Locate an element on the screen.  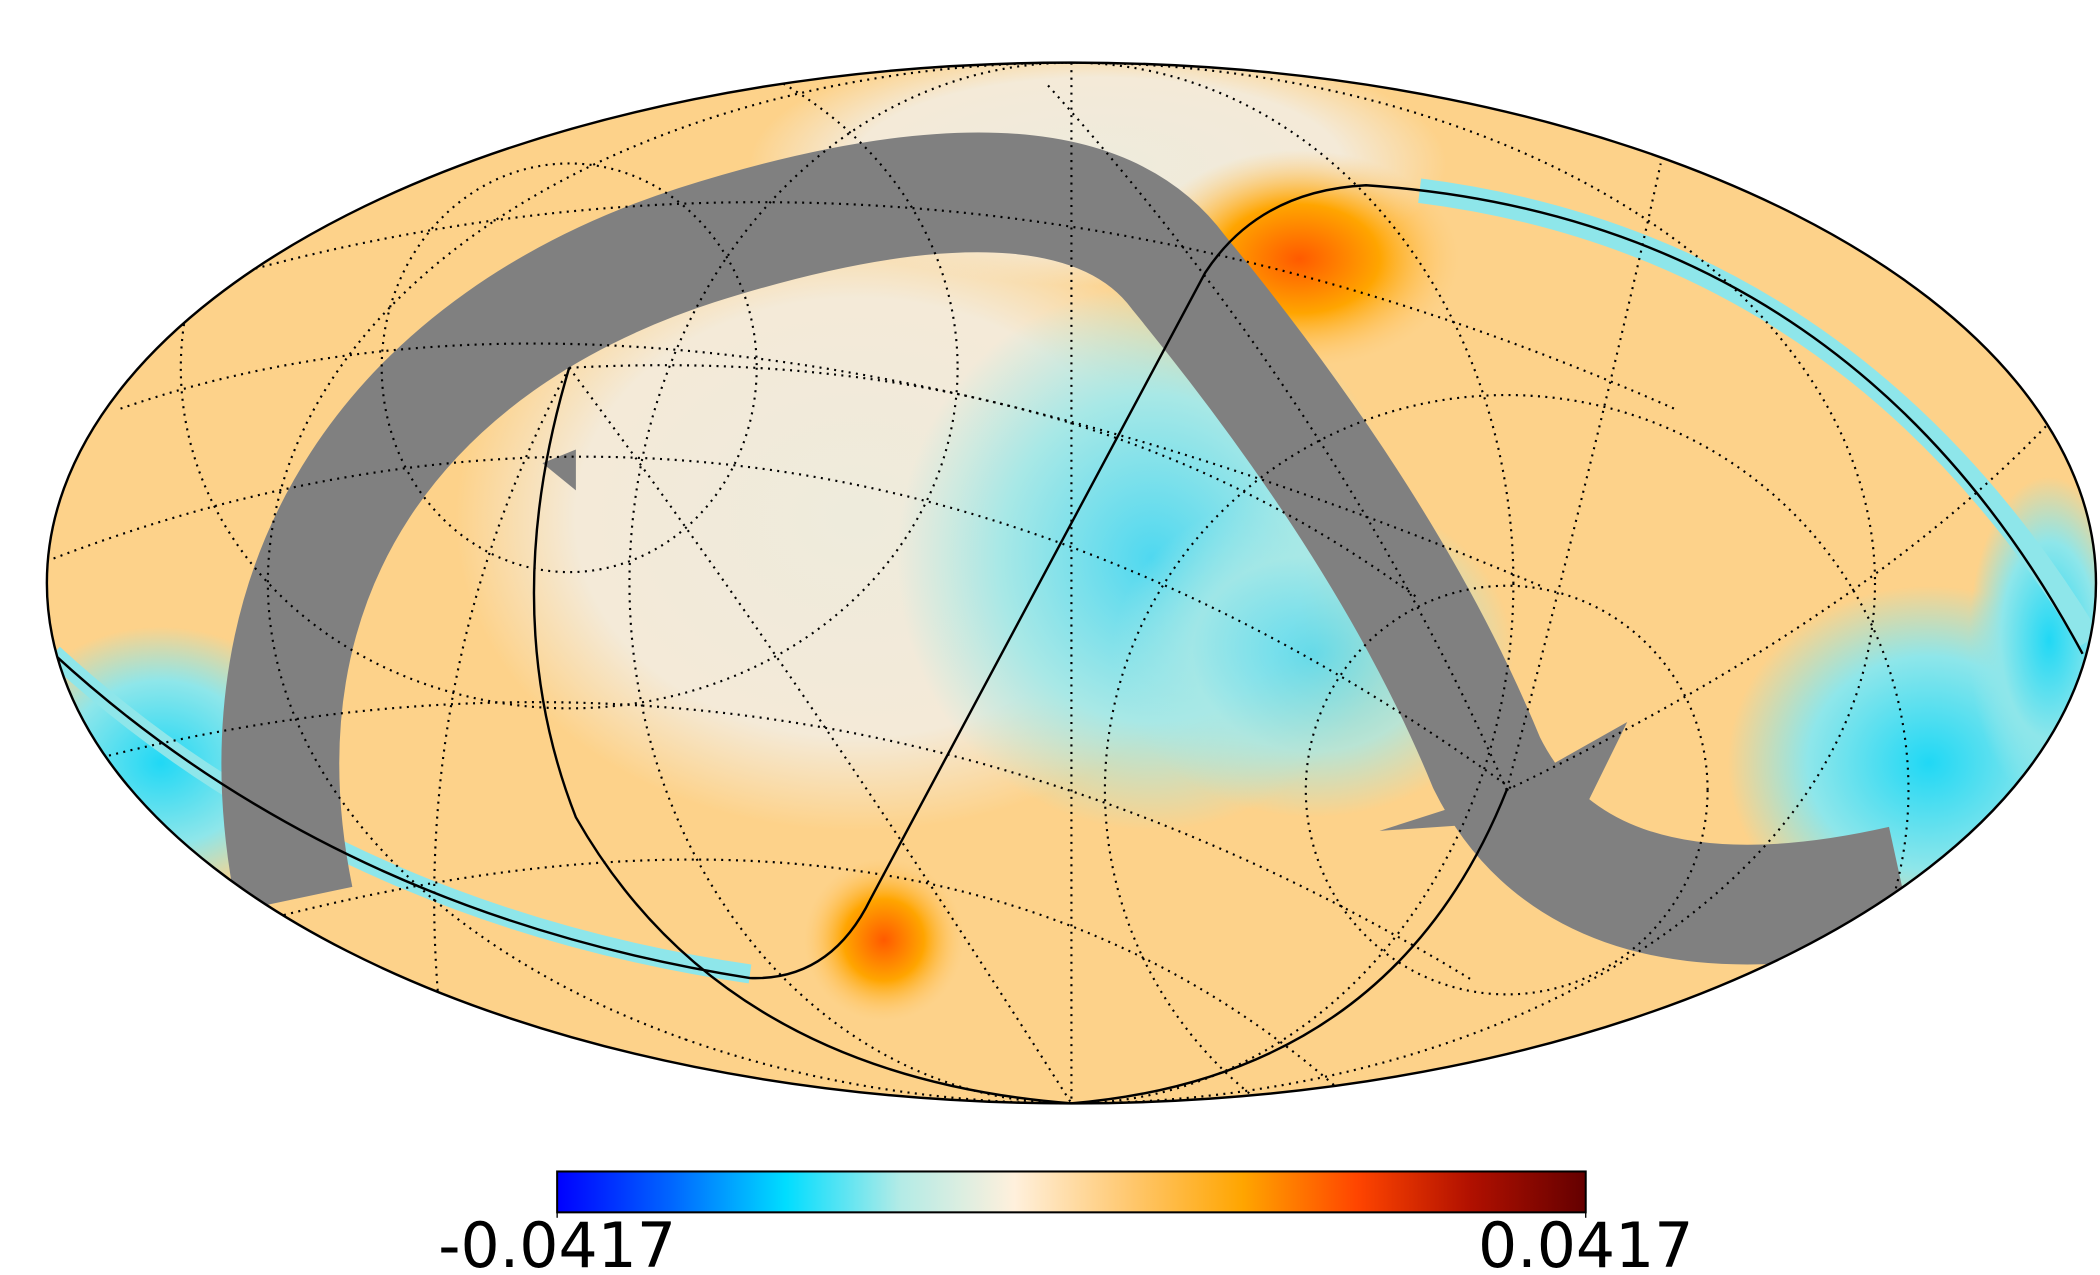
colorbar is located at coordinates (1071, 1192).